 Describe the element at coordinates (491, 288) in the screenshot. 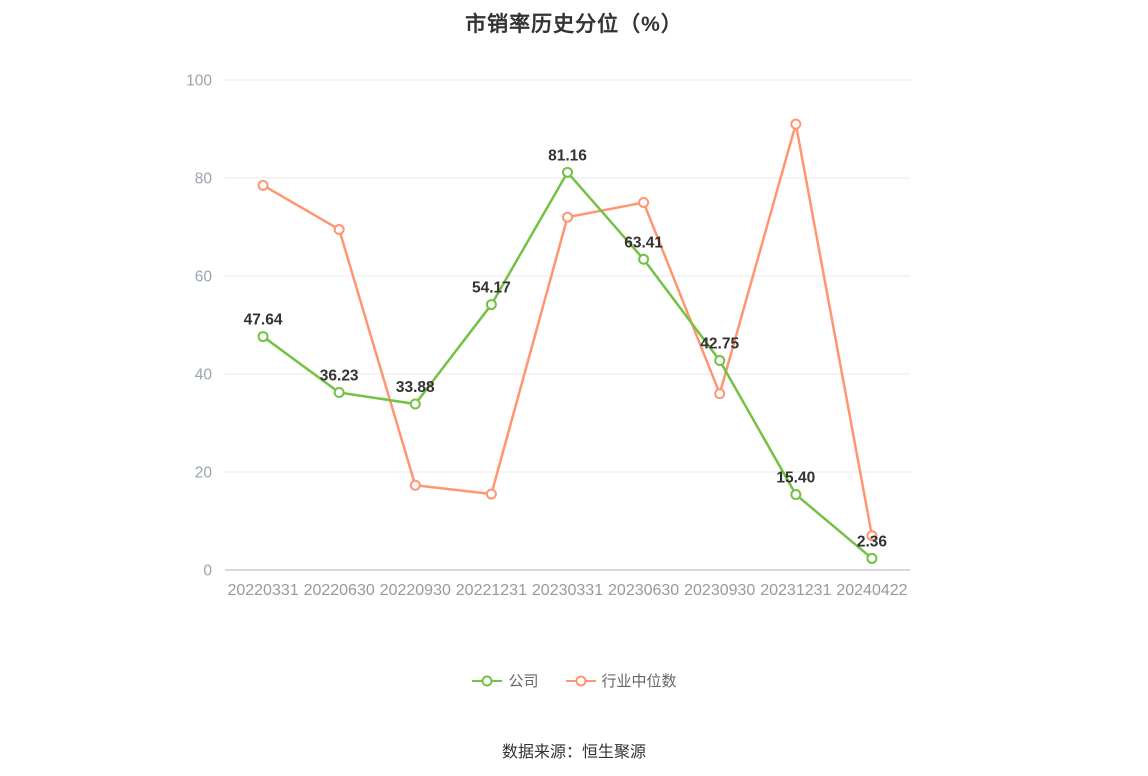

I see `data-label: 54.17` at that location.